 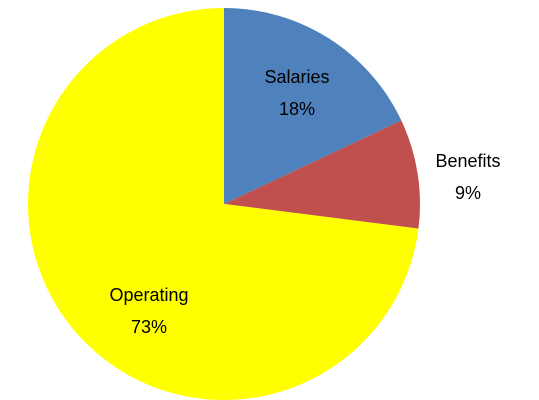 I want to click on slice-value-label: 18%, so click(x=297, y=109).